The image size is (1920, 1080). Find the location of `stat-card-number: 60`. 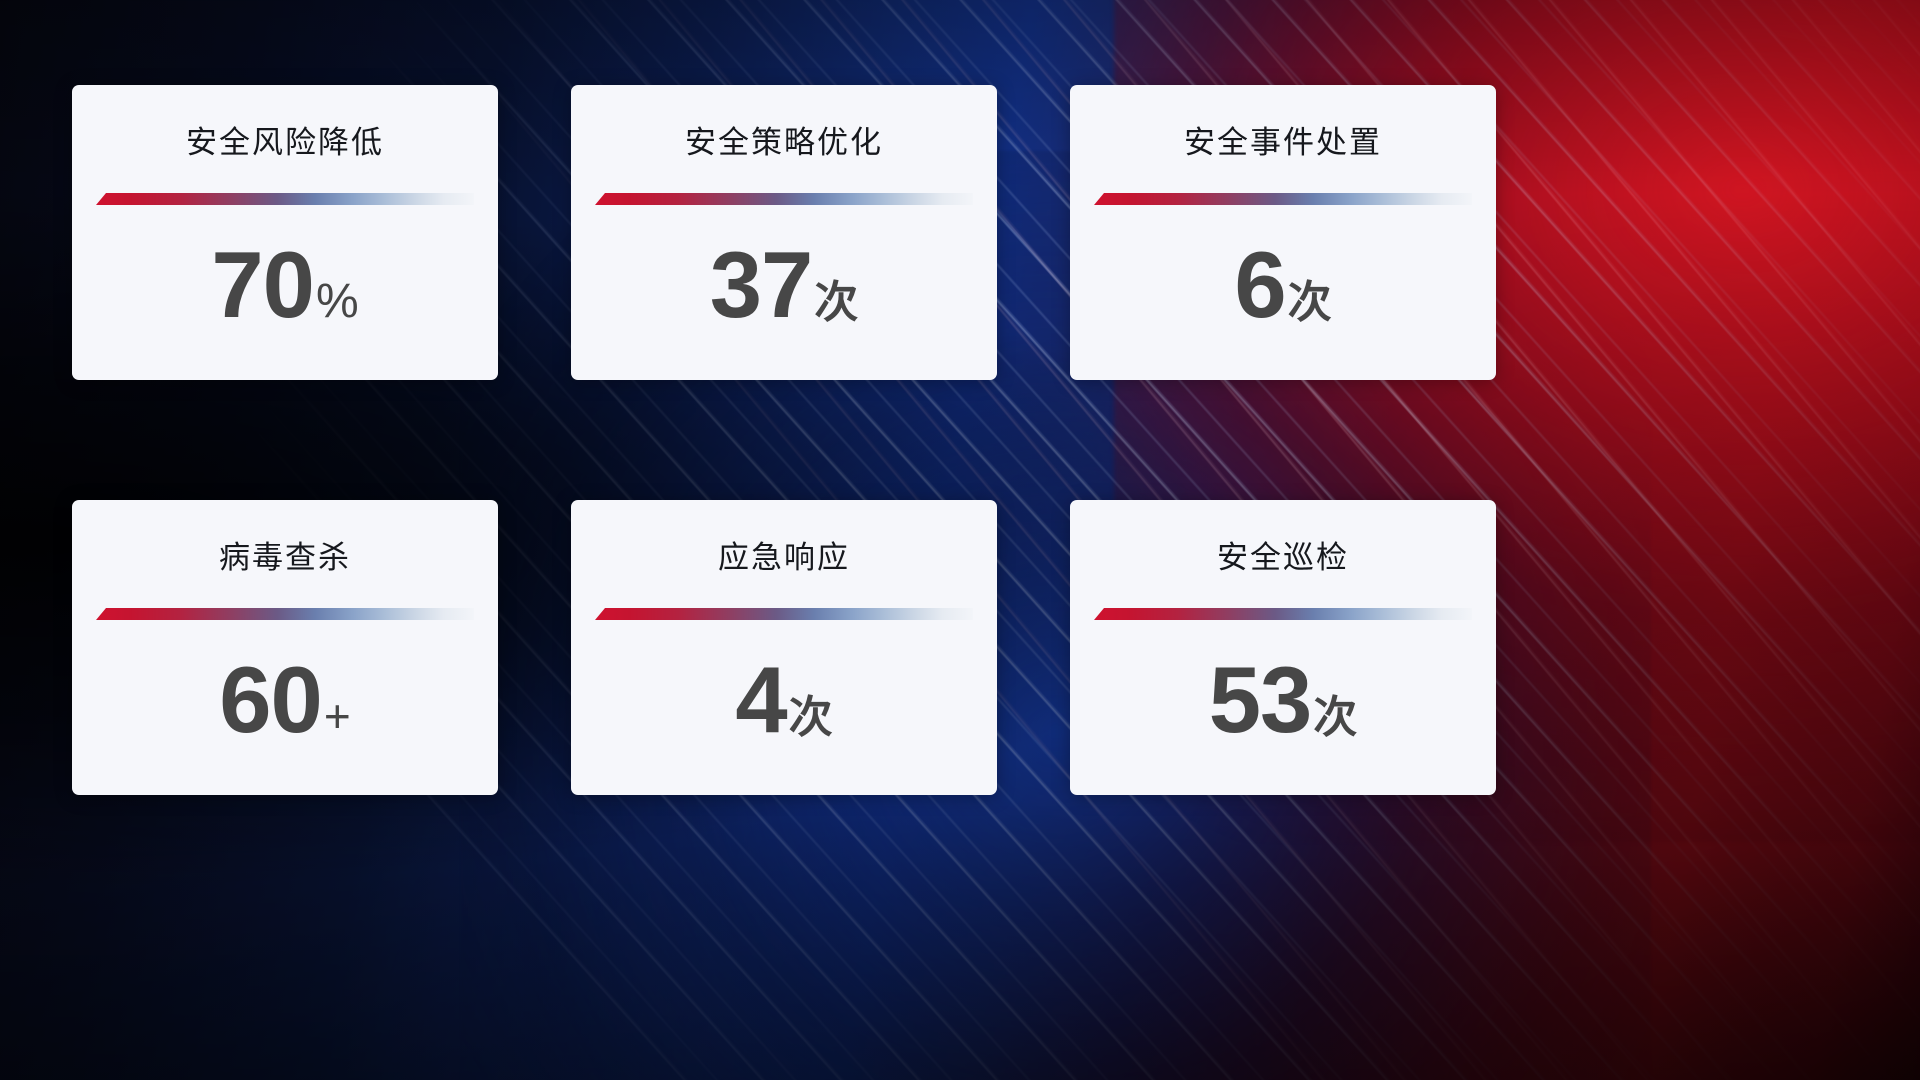

stat-card-number: 60 is located at coordinates (271, 699).